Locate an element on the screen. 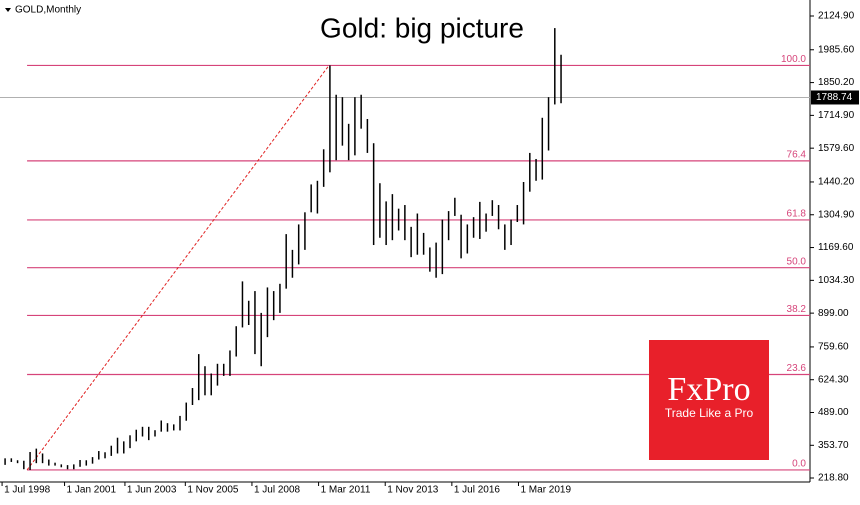 The height and width of the screenshot is (505, 860). fib-label: 100.0 is located at coordinates (793, 59).